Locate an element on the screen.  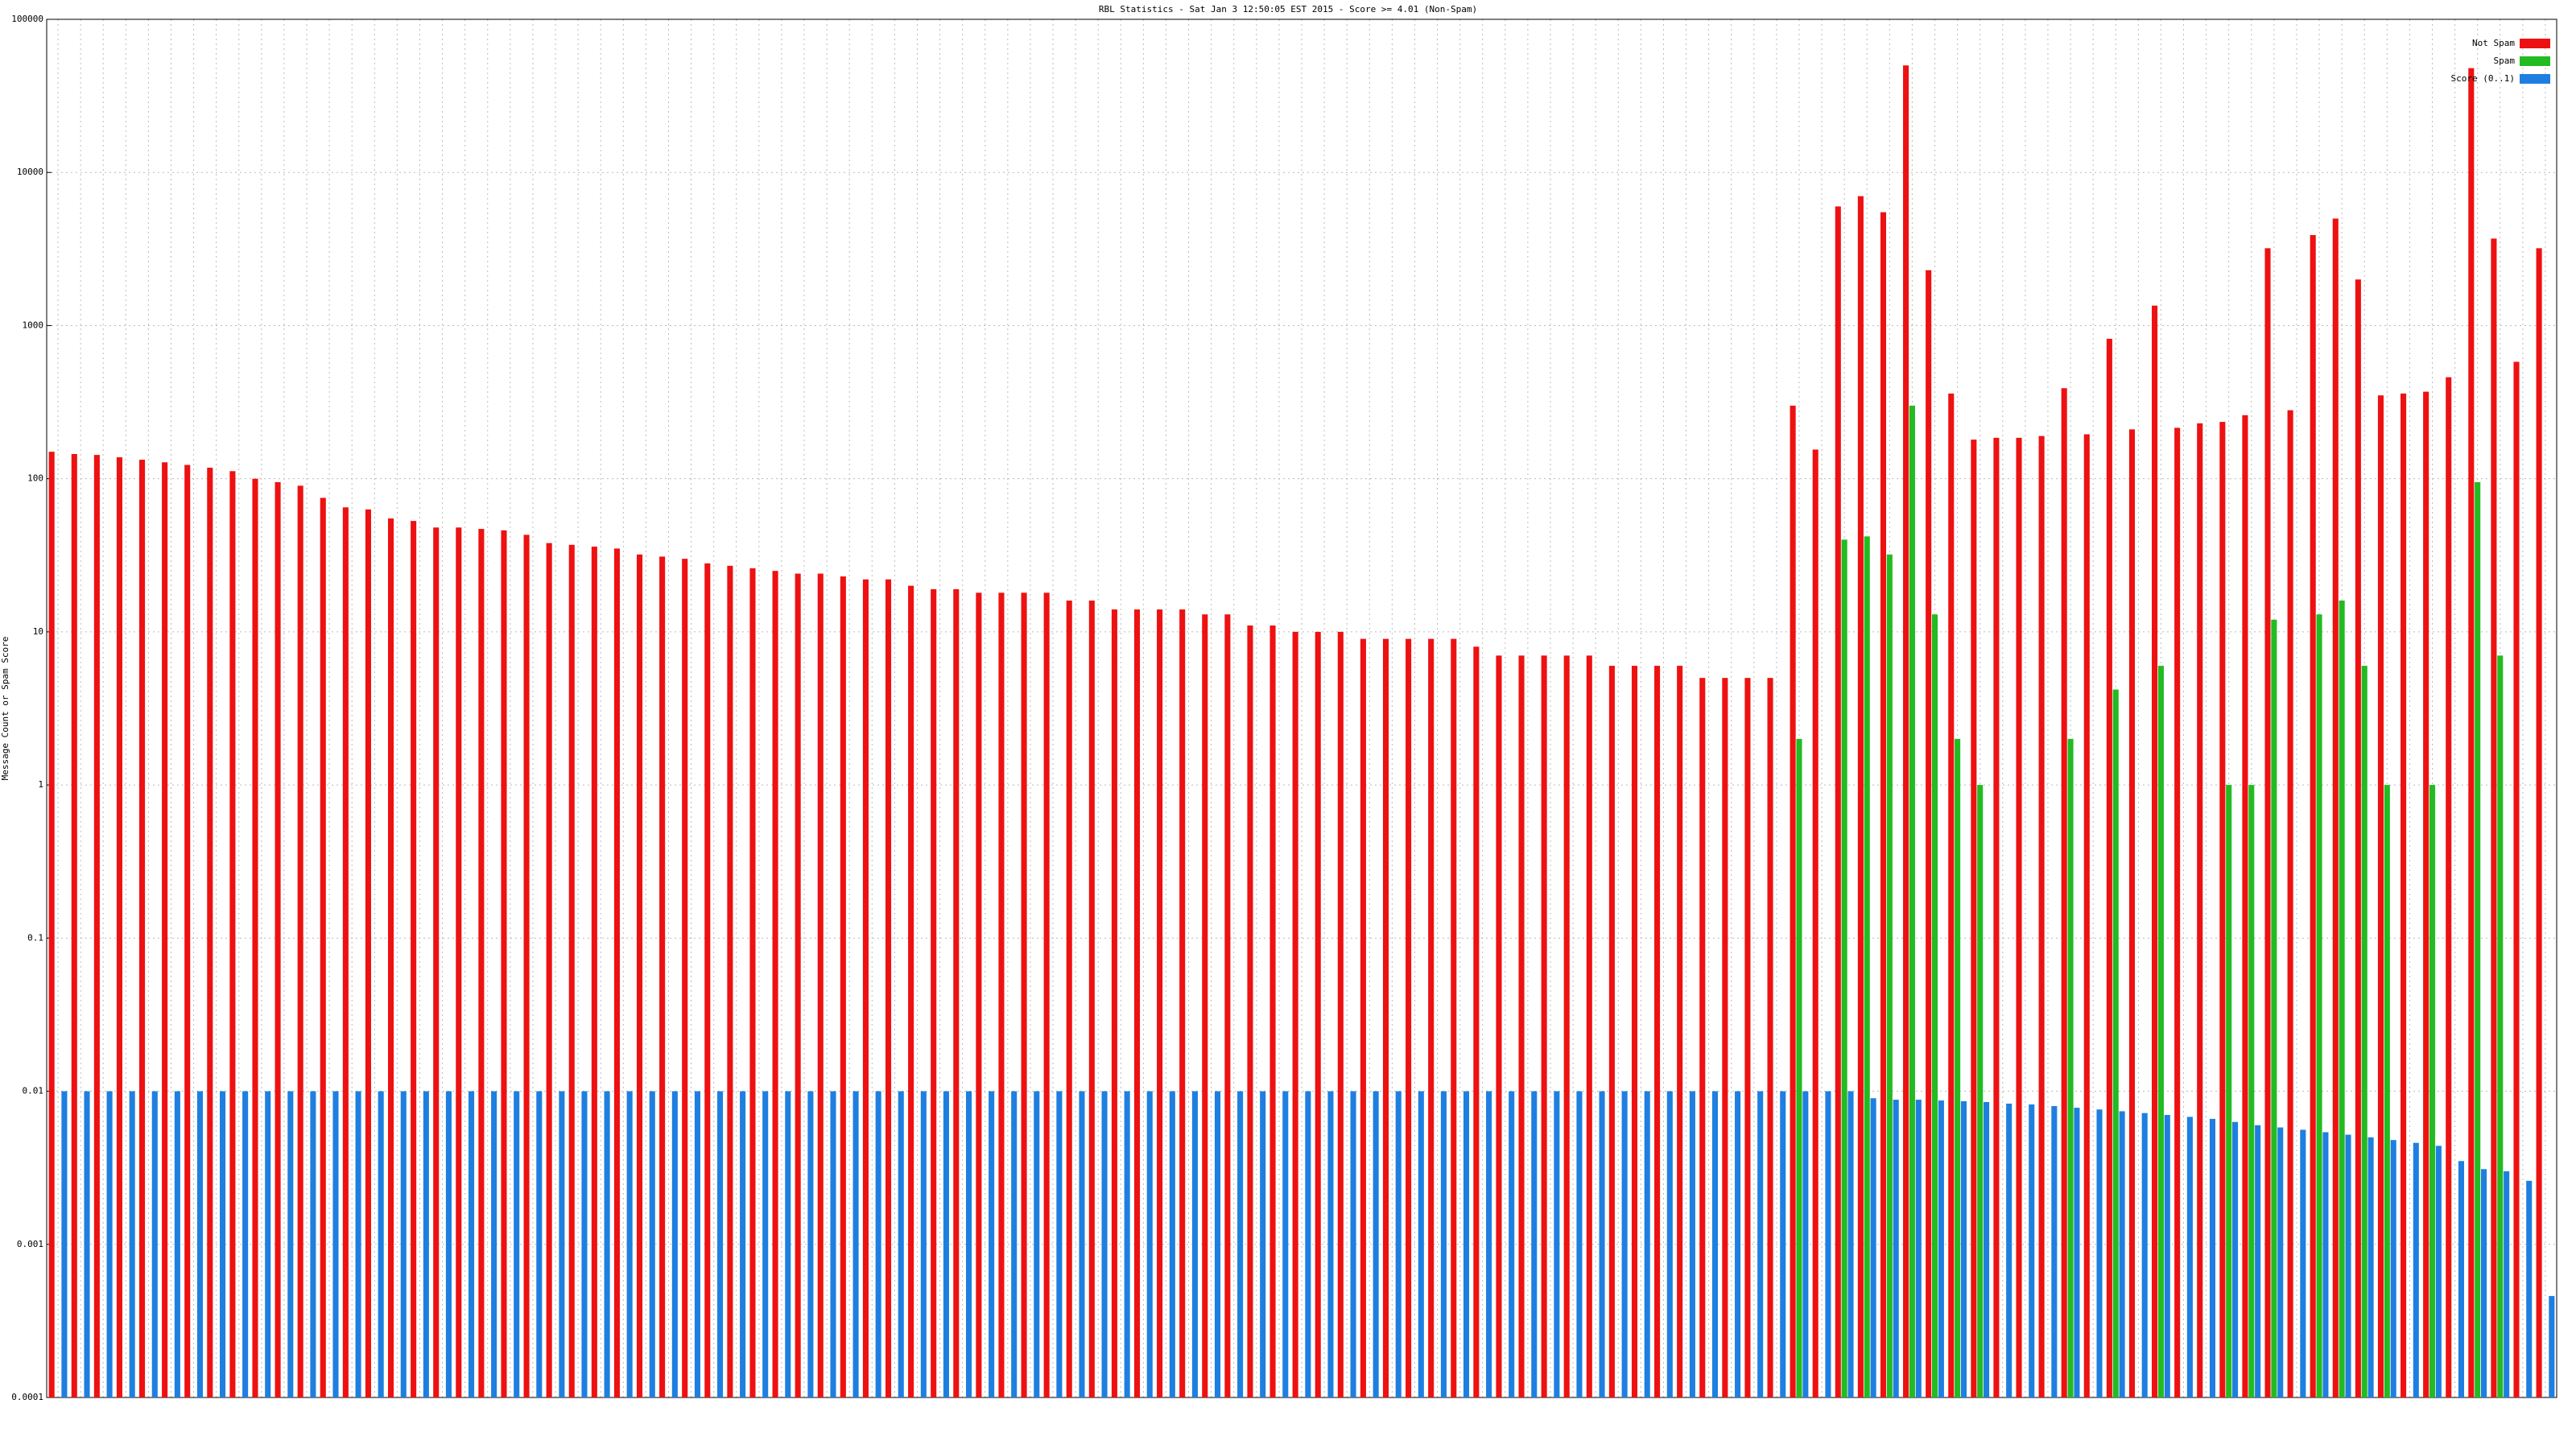
y-tick-label: 0.1 is located at coordinates (35, 937).